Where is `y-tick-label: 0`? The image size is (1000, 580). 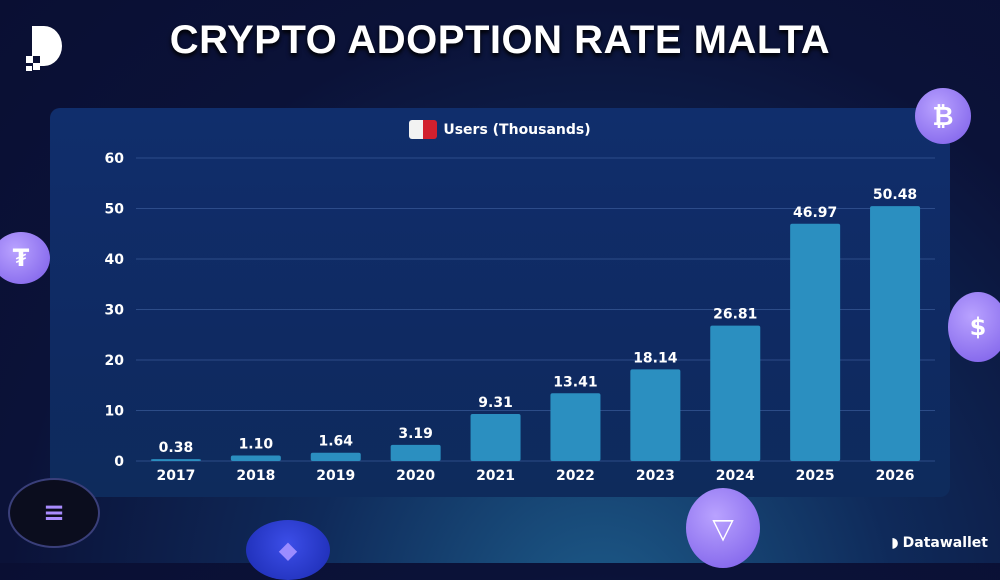
y-tick-label: 0 is located at coordinates (119, 462).